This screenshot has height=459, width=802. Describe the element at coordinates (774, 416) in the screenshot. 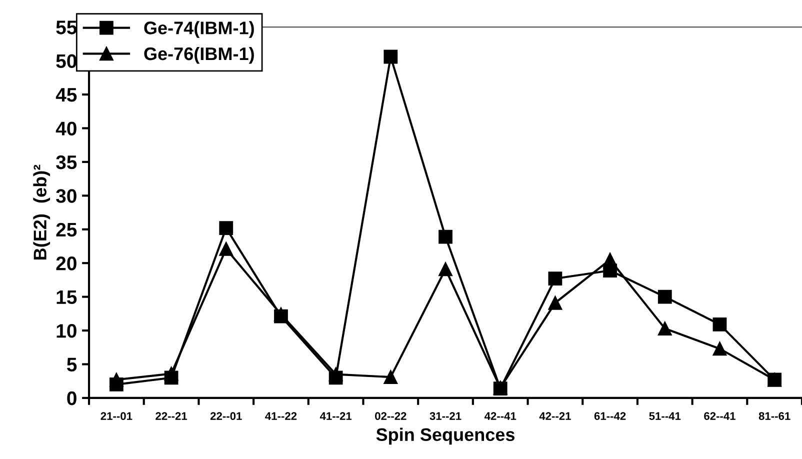

I see `x-tick-label: 81--61` at that location.